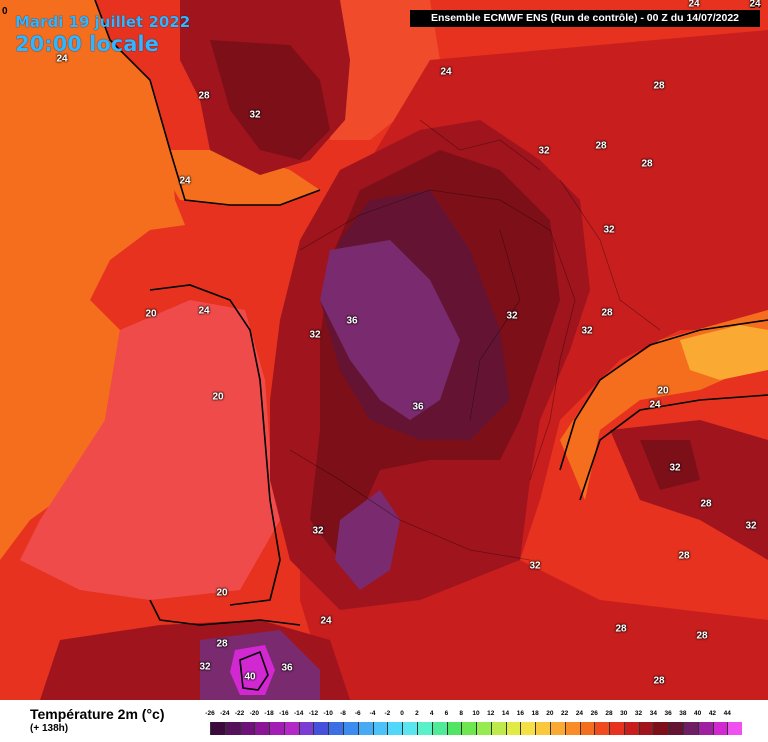 This screenshot has width=768, height=742. Describe the element at coordinates (387, 713) in the screenshot. I see `scale-tick-label: -2` at that location.